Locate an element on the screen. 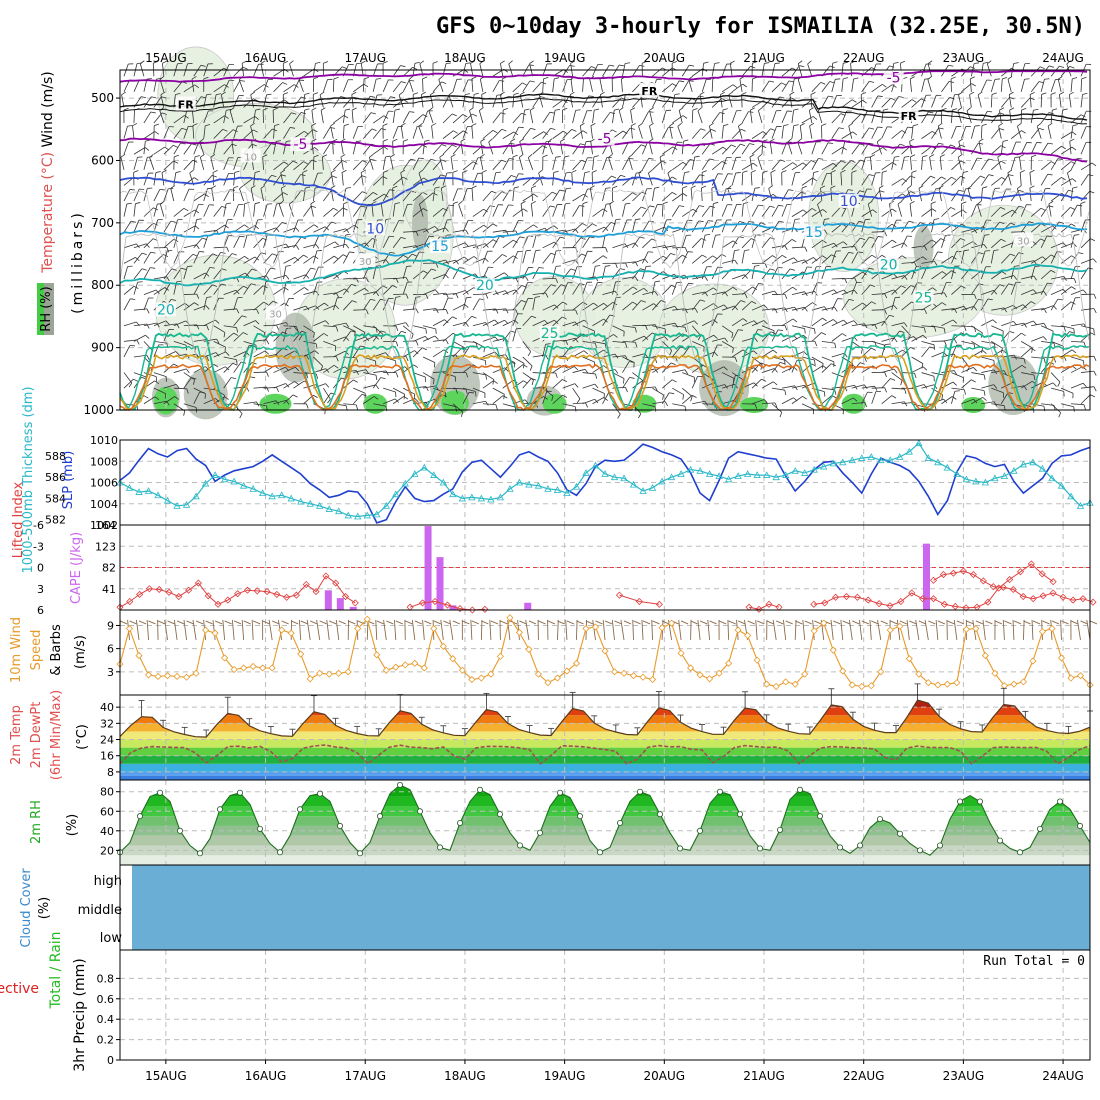 Image resolution: width=1100 pixels, height=1100 pixels. rh-blob-moist is located at coordinates (275, 403).